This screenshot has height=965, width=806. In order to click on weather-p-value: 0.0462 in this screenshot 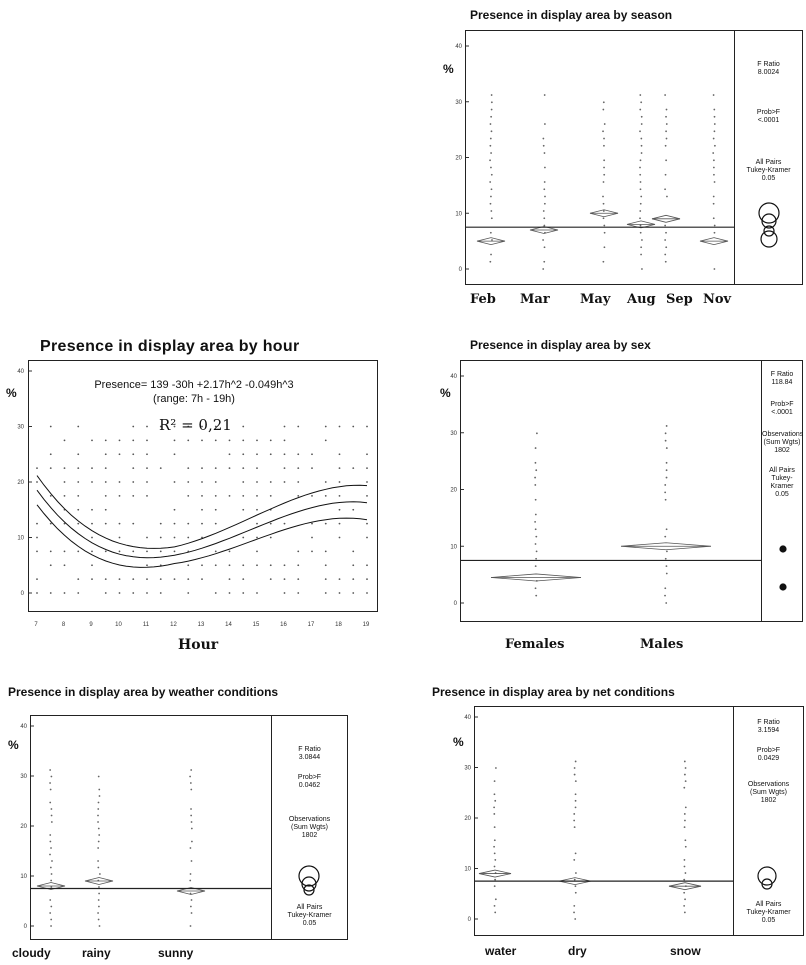, I will do `click(309, 785)`.